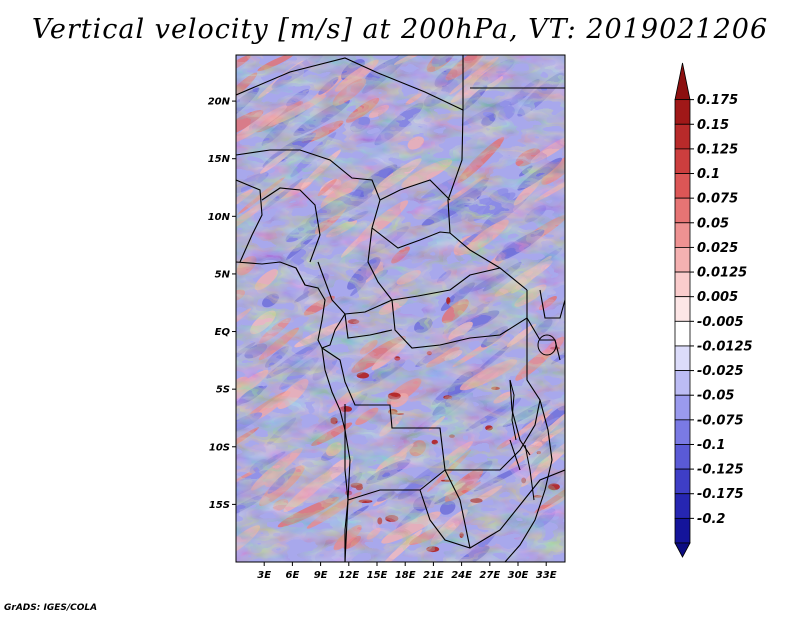  I want to click on lat-tick-label: 5N, so click(223, 274).